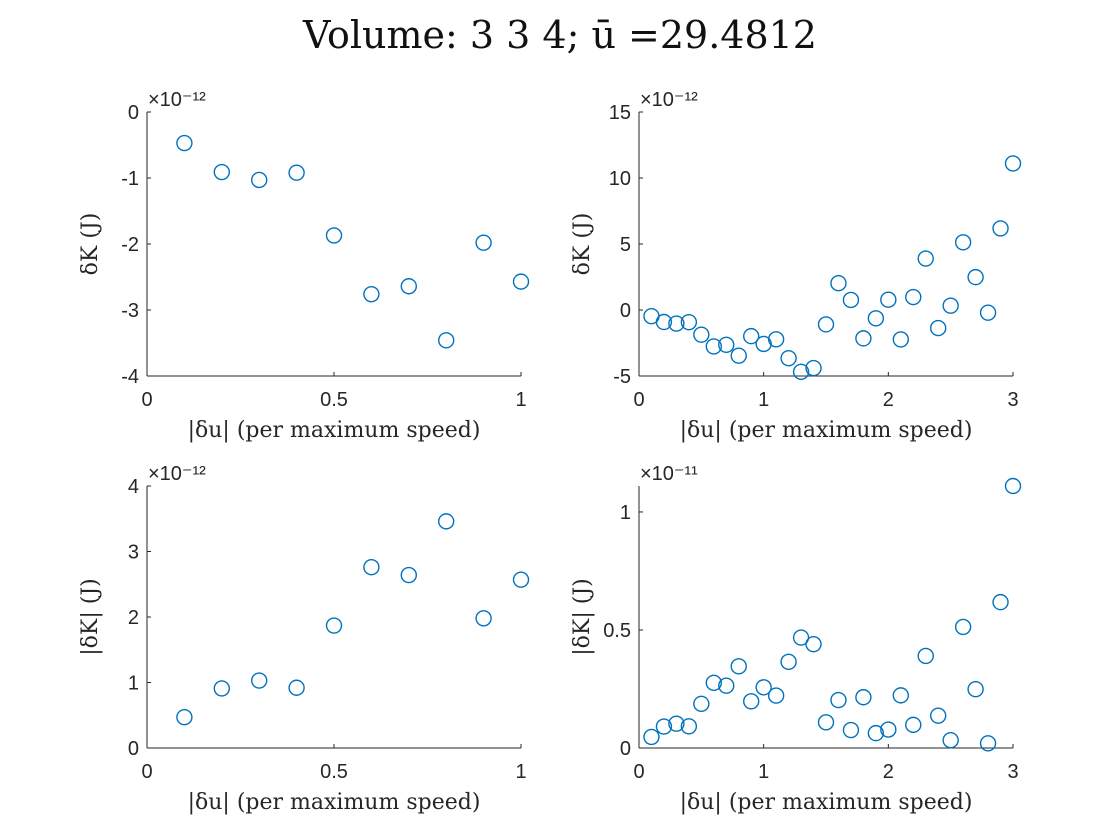  What do you see at coordinates (130, 311) in the screenshot?
I see `y-tick-label: -3` at bounding box center [130, 311].